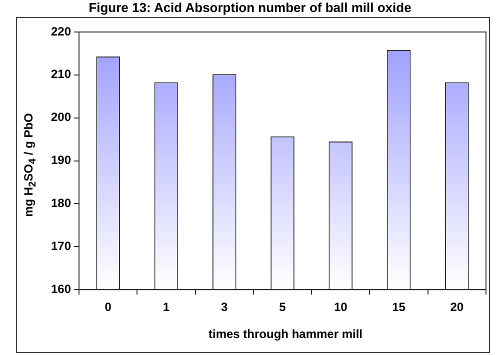 The width and height of the screenshot is (500, 355). What do you see at coordinates (341, 307) in the screenshot?
I see `x-tick-label: 10` at bounding box center [341, 307].